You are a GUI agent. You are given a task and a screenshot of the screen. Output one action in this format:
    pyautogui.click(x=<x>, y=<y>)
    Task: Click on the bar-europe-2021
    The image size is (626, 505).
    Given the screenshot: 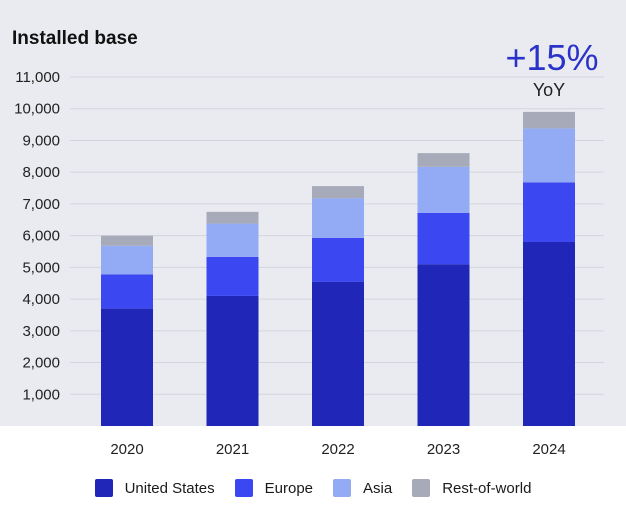 What is the action you would take?
    pyautogui.click(x=232, y=276)
    